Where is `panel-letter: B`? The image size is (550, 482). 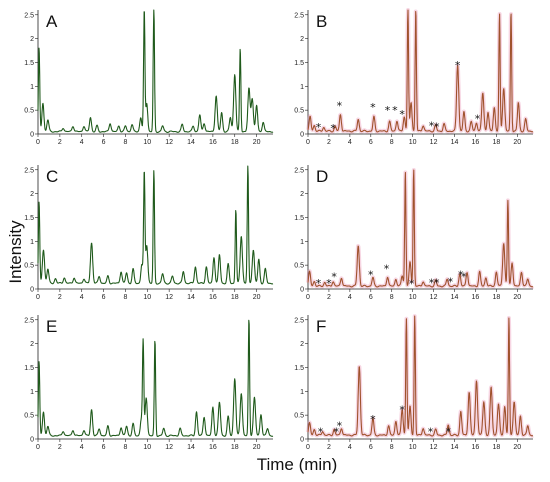
panel-letter: B is located at coordinates (321, 21).